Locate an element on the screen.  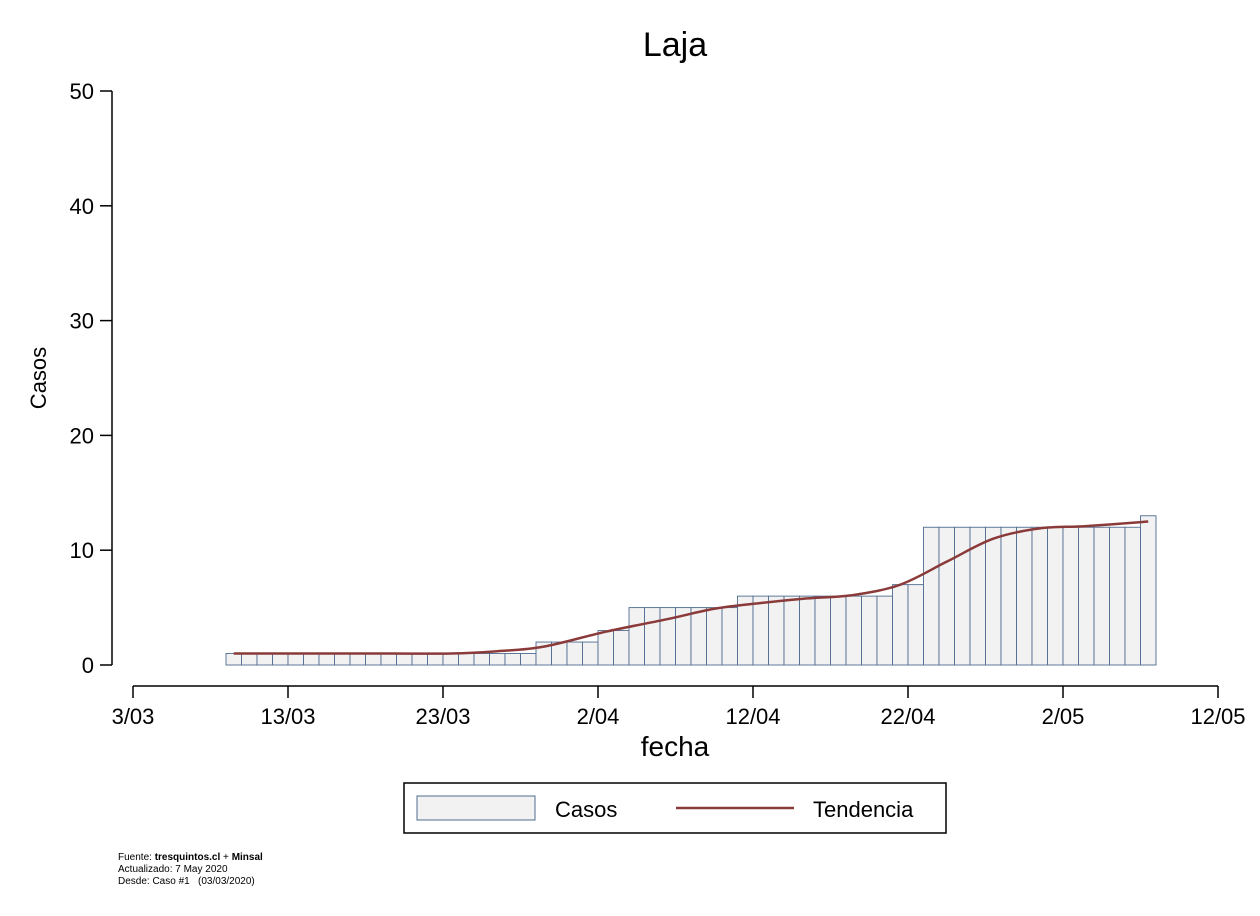
y-tick-label: 10 is located at coordinates (82, 550).